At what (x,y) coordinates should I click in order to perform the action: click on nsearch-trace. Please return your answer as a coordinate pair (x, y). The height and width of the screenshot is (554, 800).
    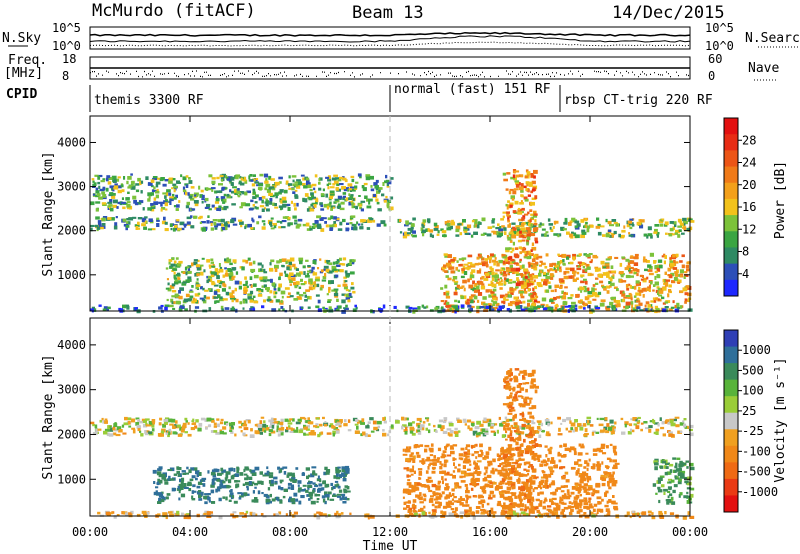
    Looking at the image, I should click on (390, 39).